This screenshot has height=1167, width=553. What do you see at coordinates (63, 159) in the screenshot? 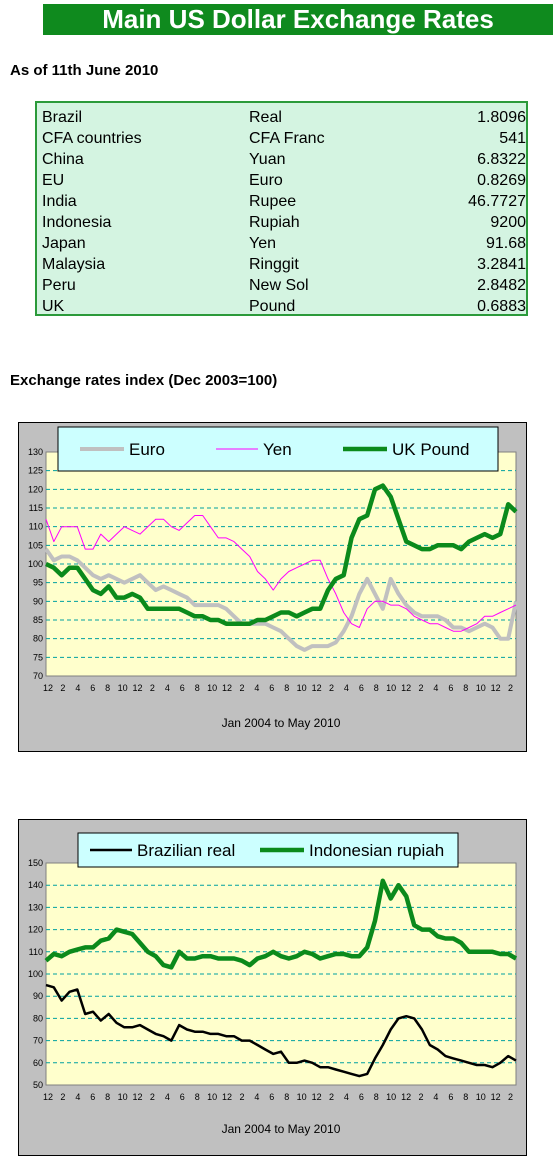
I see `rate-country: China` at bounding box center [63, 159].